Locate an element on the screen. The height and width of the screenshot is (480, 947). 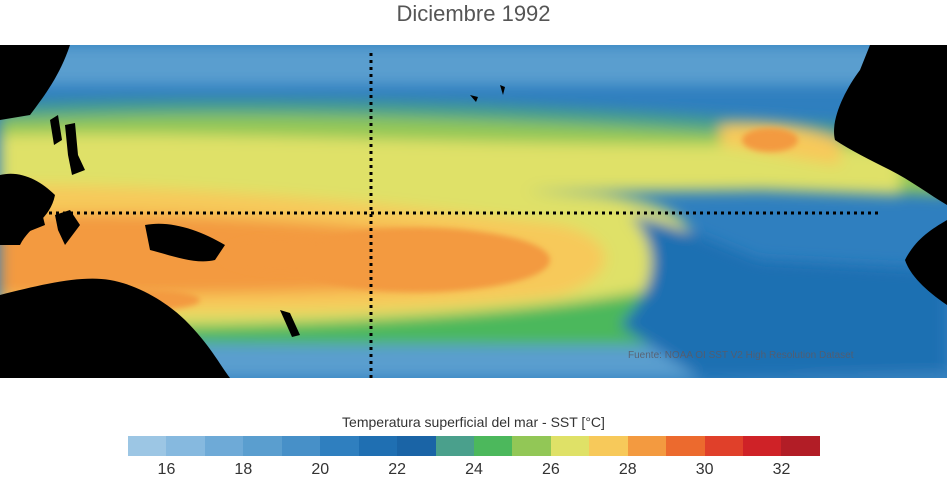
colorbar-tick-label: 28 is located at coordinates (627, 469).